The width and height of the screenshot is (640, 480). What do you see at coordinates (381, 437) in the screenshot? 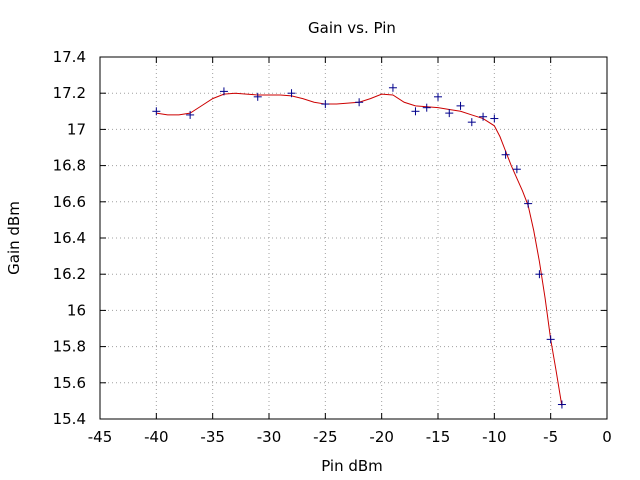
I see `x-tick-label: -20` at bounding box center [381, 437].